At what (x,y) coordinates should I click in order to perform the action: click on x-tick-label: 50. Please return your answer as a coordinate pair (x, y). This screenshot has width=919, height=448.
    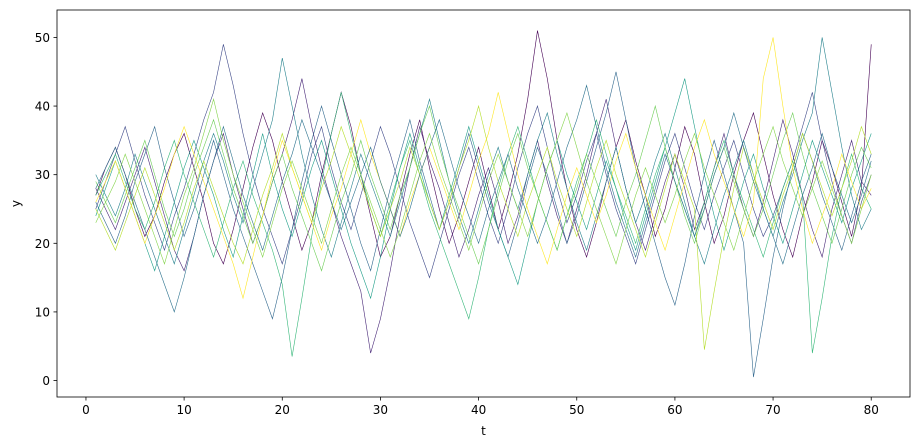
    Looking at the image, I should click on (576, 410).